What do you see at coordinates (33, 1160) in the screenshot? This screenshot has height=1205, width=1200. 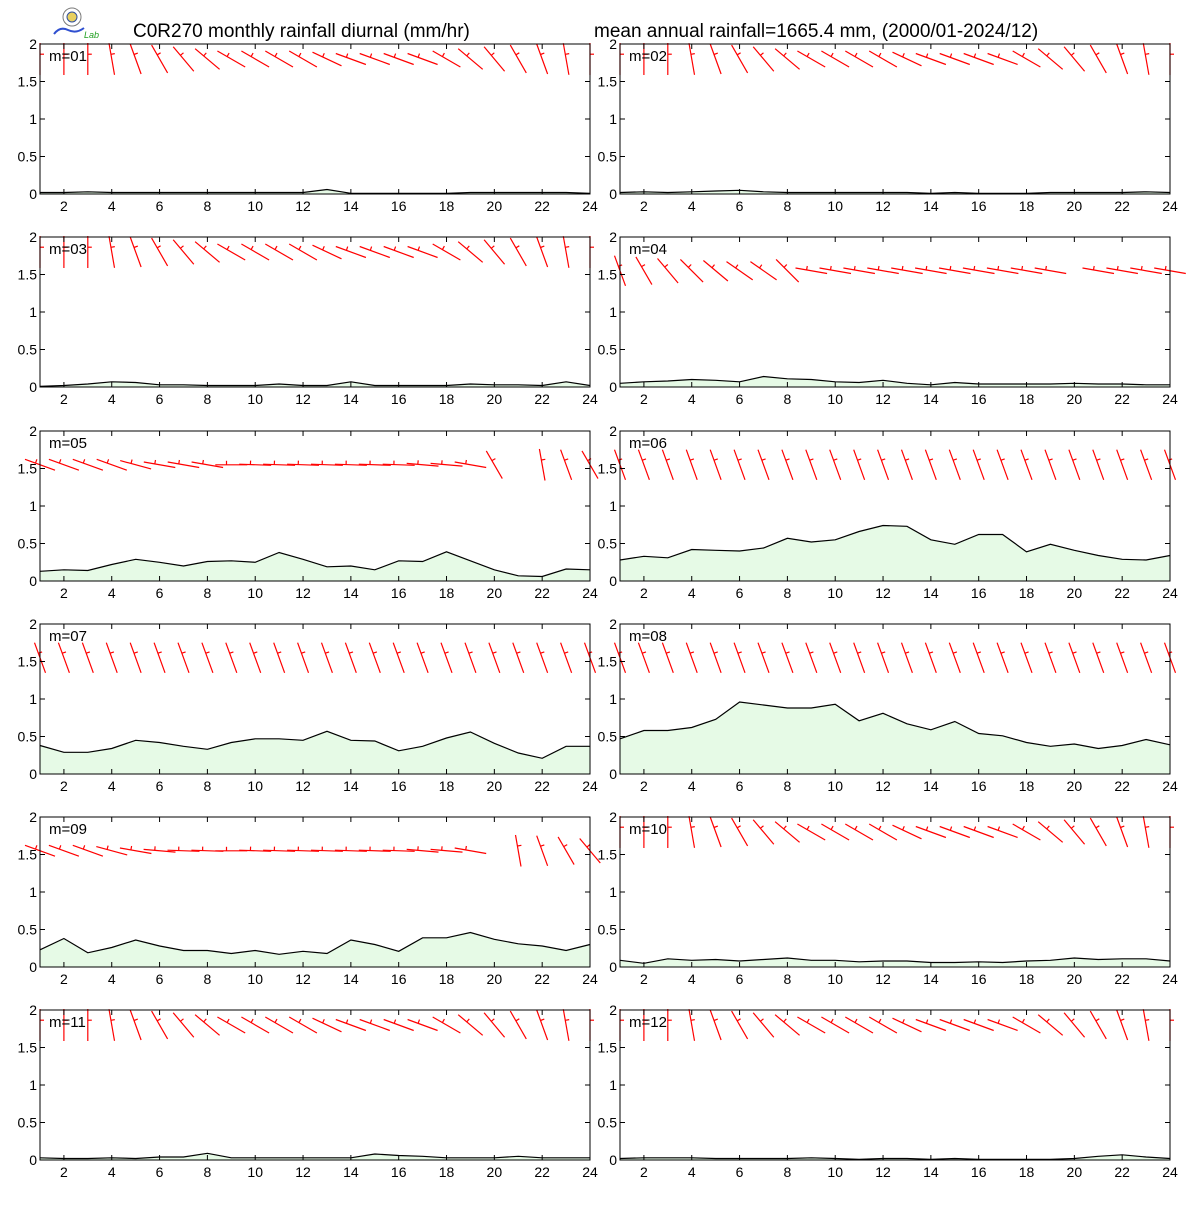 I see `y-tick-label: 0` at bounding box center [33, 1160].